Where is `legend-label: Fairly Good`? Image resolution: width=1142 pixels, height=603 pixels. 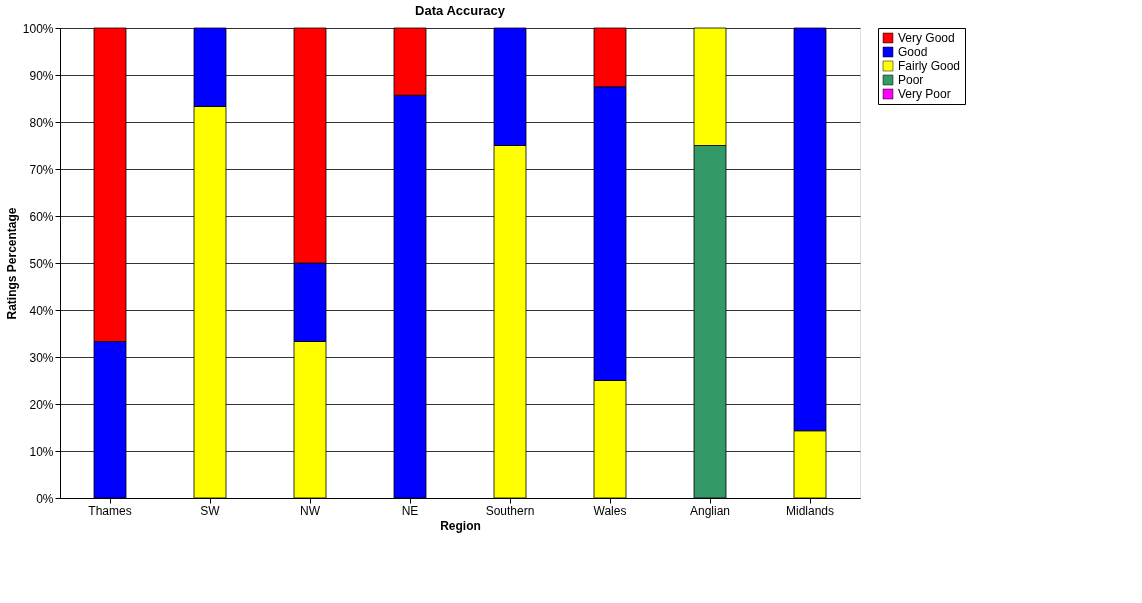
legend-label: Fairly Good is located at coordinates (929, 66).